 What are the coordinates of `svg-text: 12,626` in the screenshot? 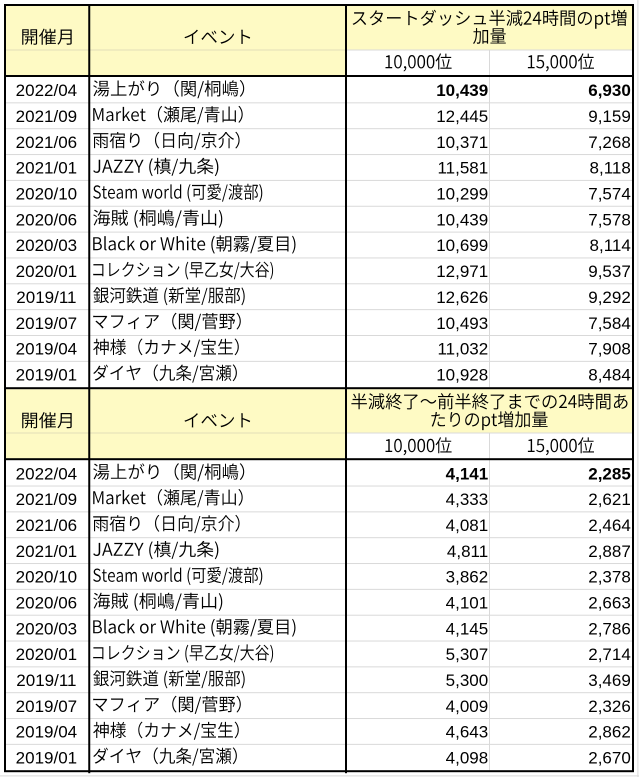 It's located at (462, 297).